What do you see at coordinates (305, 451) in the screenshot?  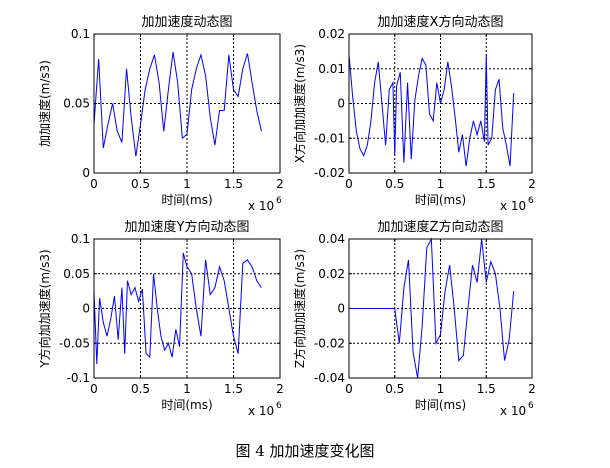 I see `figure-caption: 图 4 加加速度变化图` at bounding box center [305, 451].